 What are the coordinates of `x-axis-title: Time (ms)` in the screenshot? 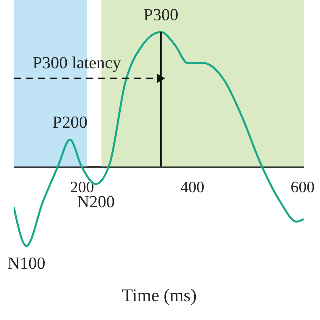 It's located at (159, 295).